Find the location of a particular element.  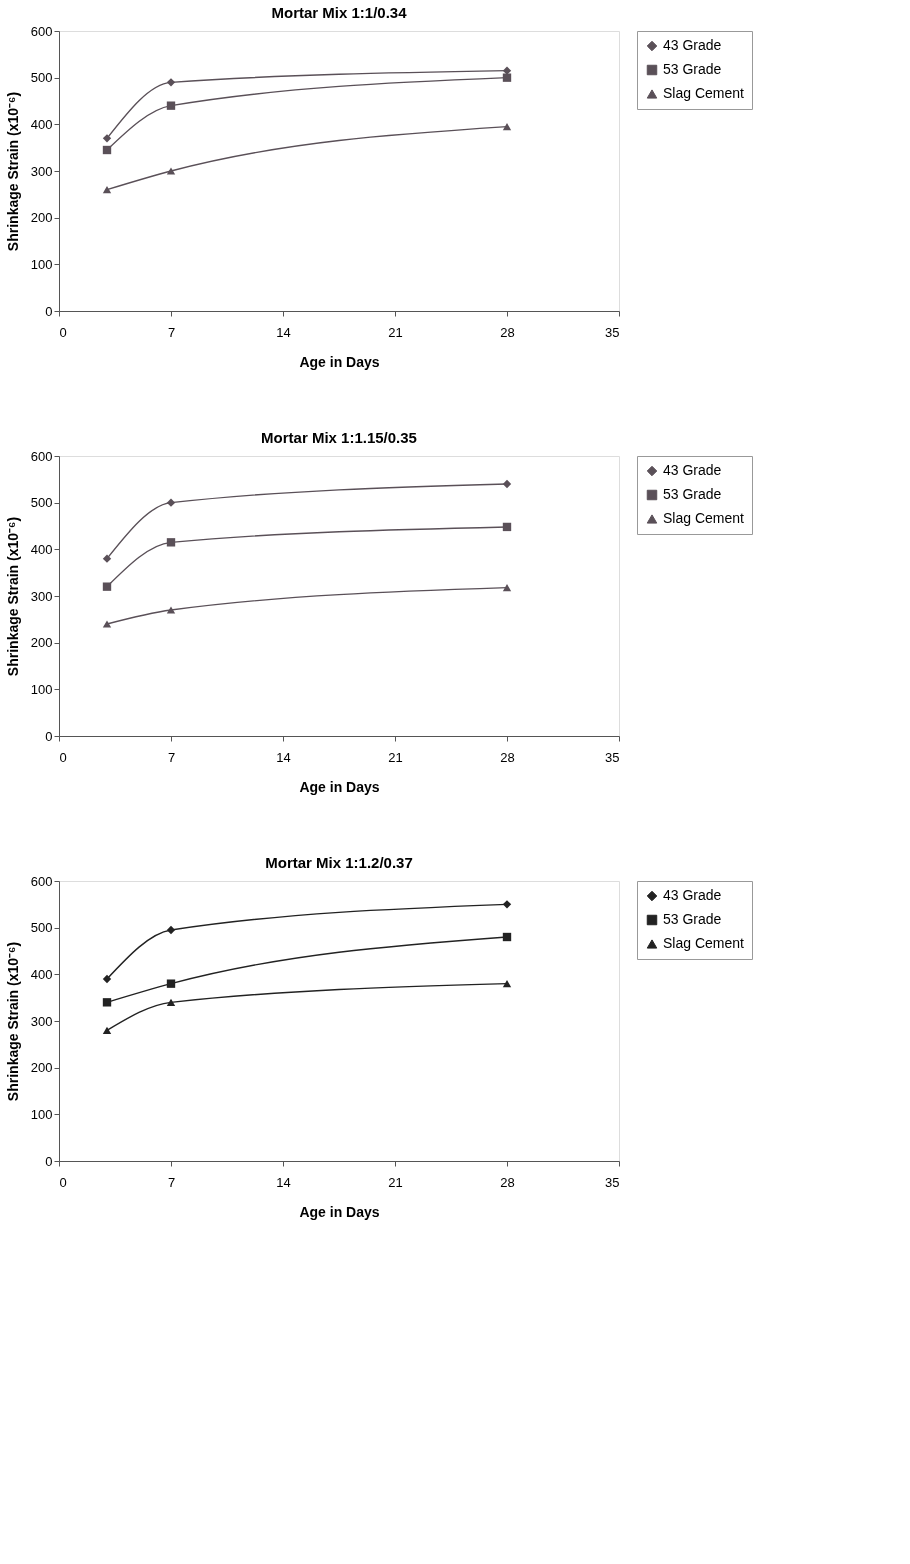

chart-title: Mortar Mix 1:1/0.34 is located at coordinates (339, 12).